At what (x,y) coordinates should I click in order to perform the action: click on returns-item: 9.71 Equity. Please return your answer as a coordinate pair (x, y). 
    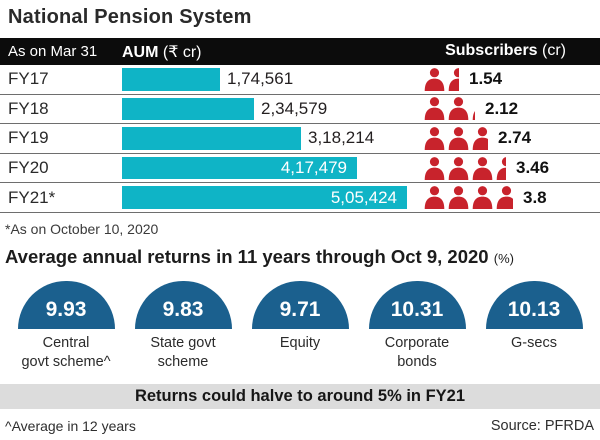
    Looking at the image, I should click on (300, 326).